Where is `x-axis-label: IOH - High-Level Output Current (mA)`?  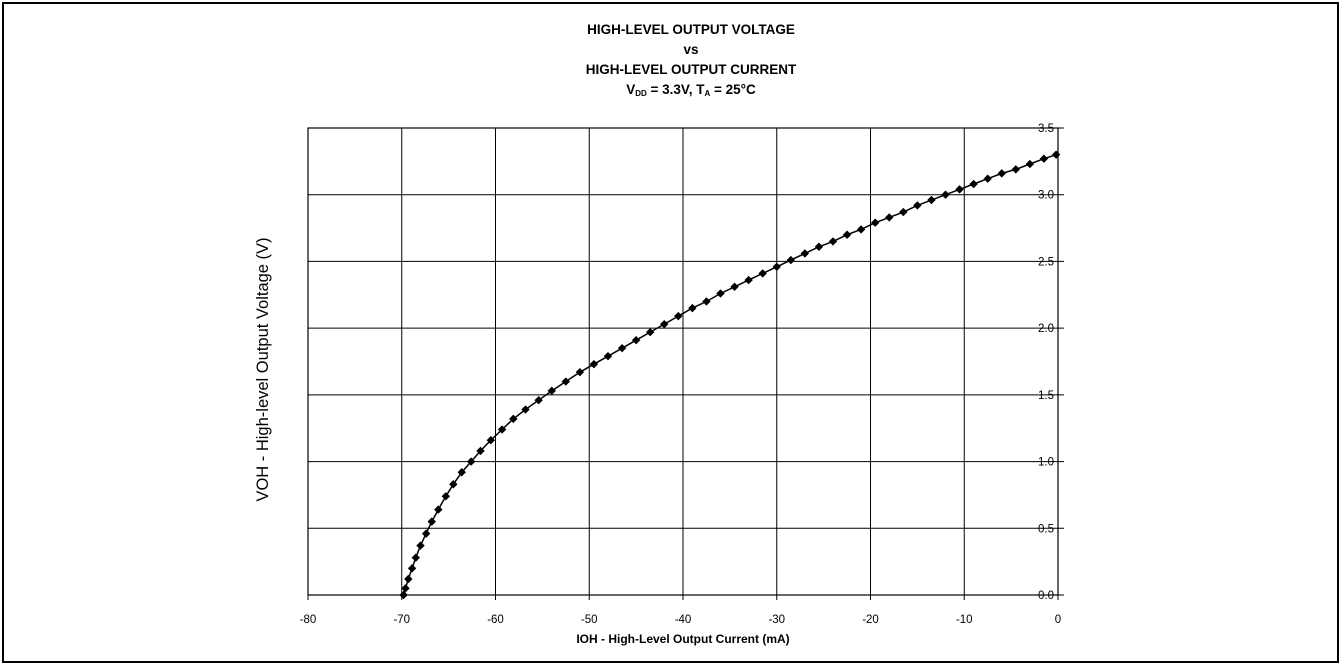
x-axis-label: IOH - High-Level Output Current (mA) is located at coordinates (682, 639).